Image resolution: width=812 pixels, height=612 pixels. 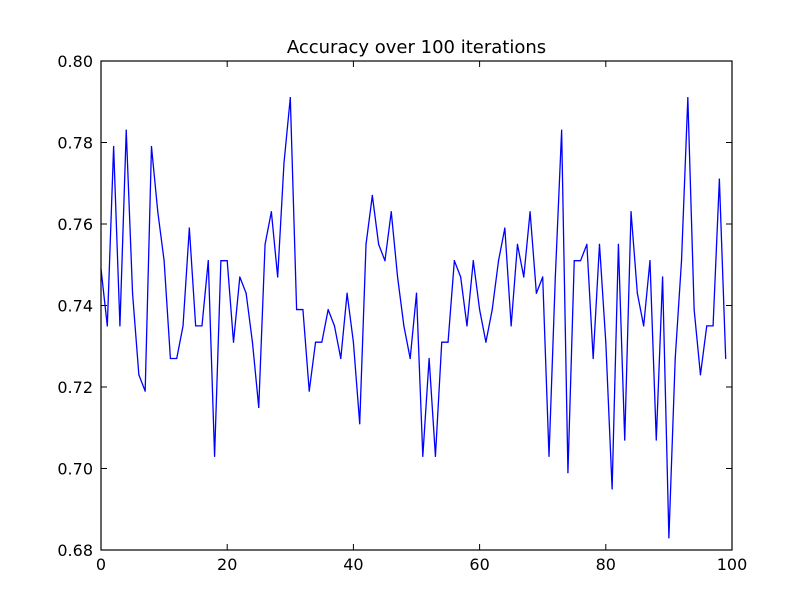 What do you see at coordinates (75, 387) in the screenshot?
I see `y-tick-label: 0.72` at bounding box center [75, 387].